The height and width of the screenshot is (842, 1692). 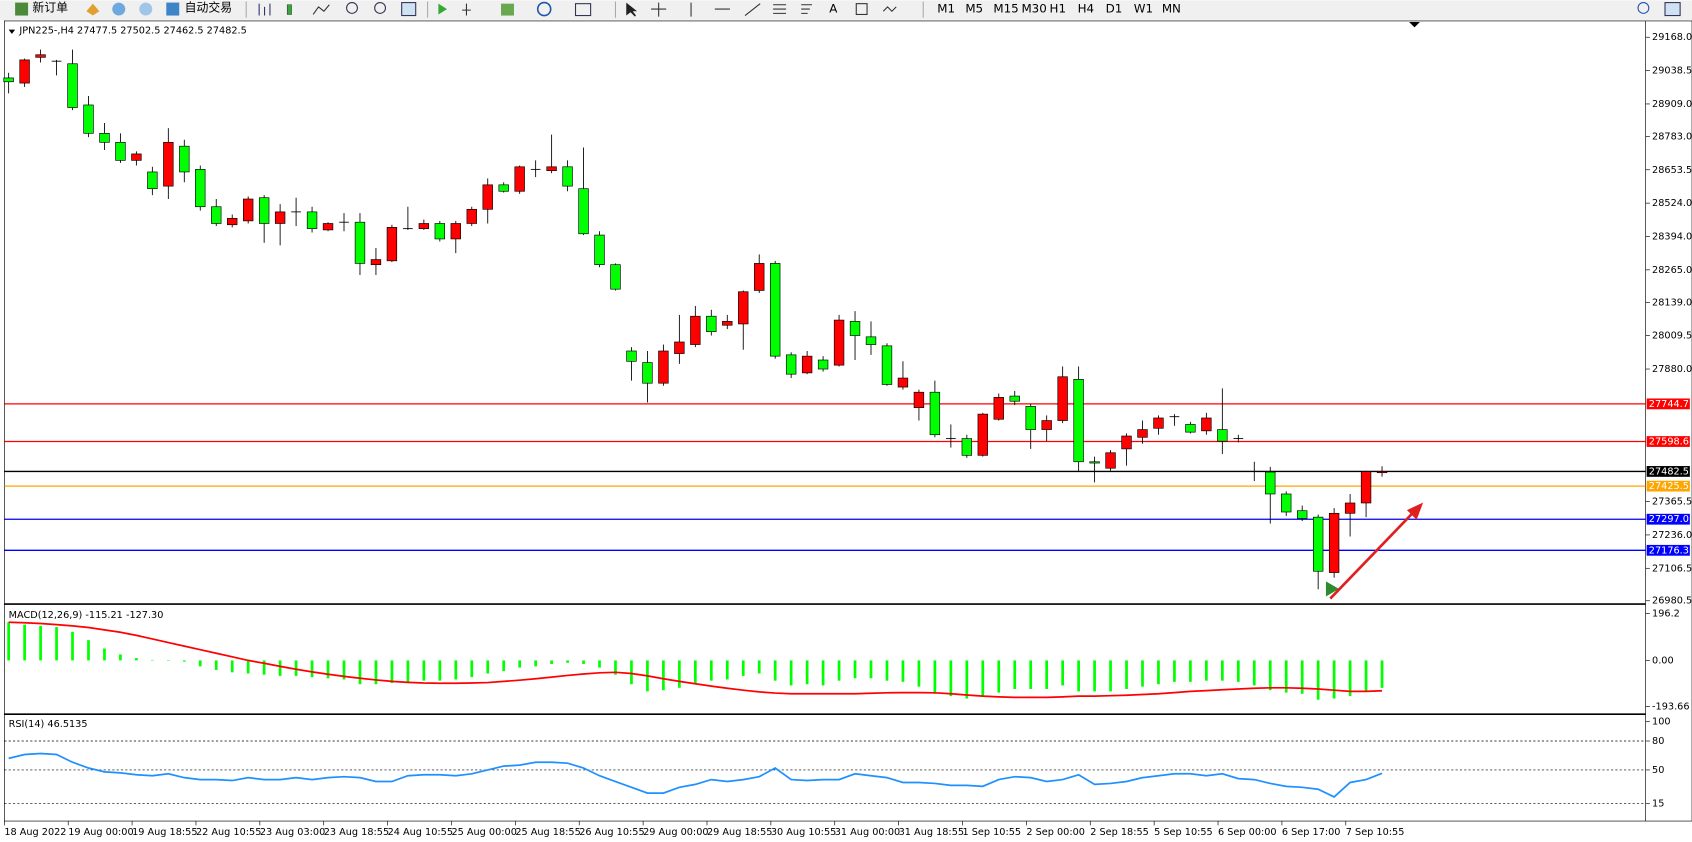 I want to click on arrows-tool, so click(x=889, y=9).